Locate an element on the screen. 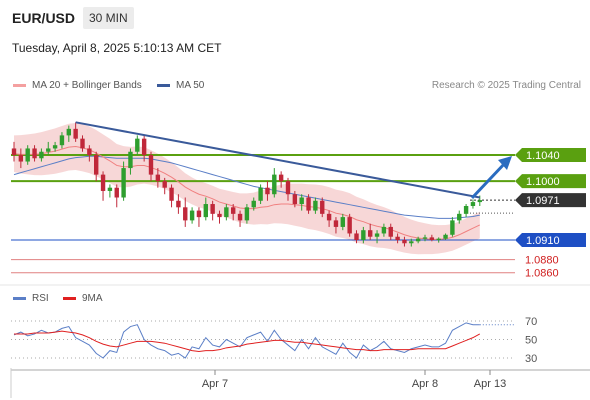  legend-rsi: RSI is located at coordinates (31, 298).